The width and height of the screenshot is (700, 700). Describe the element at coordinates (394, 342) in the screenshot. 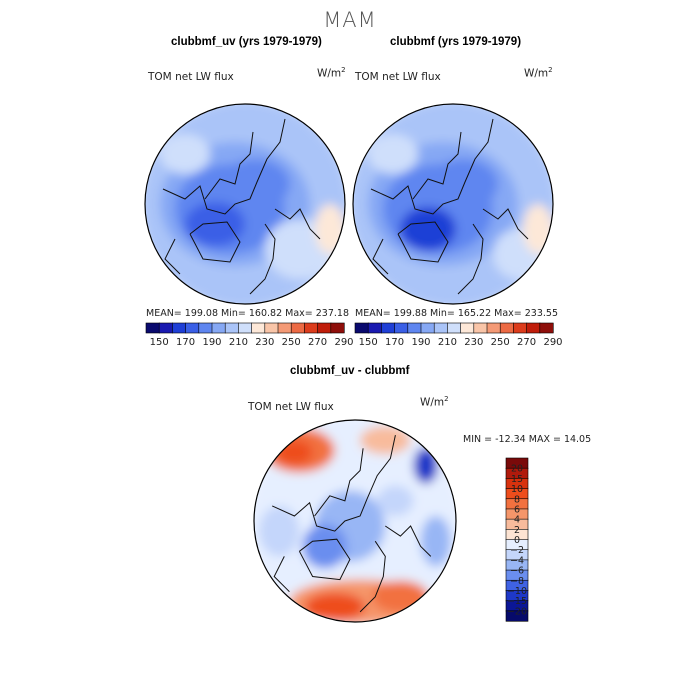

I see `colorbar-tick-label: 170` at that location.